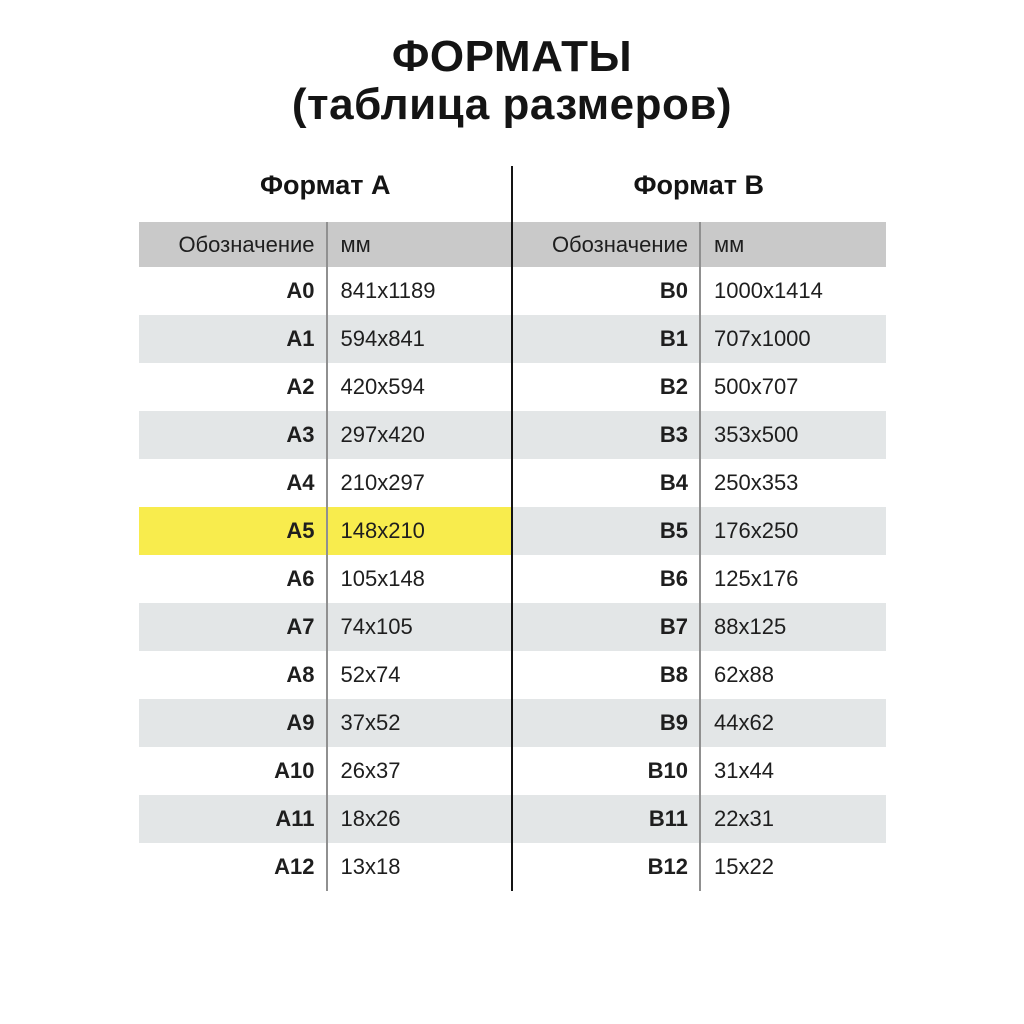 This screenshot has height=1024, width=1024. Describe the element at coordinates (419, 675) in the screenshot. I see `format-size-mm: 52x74` at that location.